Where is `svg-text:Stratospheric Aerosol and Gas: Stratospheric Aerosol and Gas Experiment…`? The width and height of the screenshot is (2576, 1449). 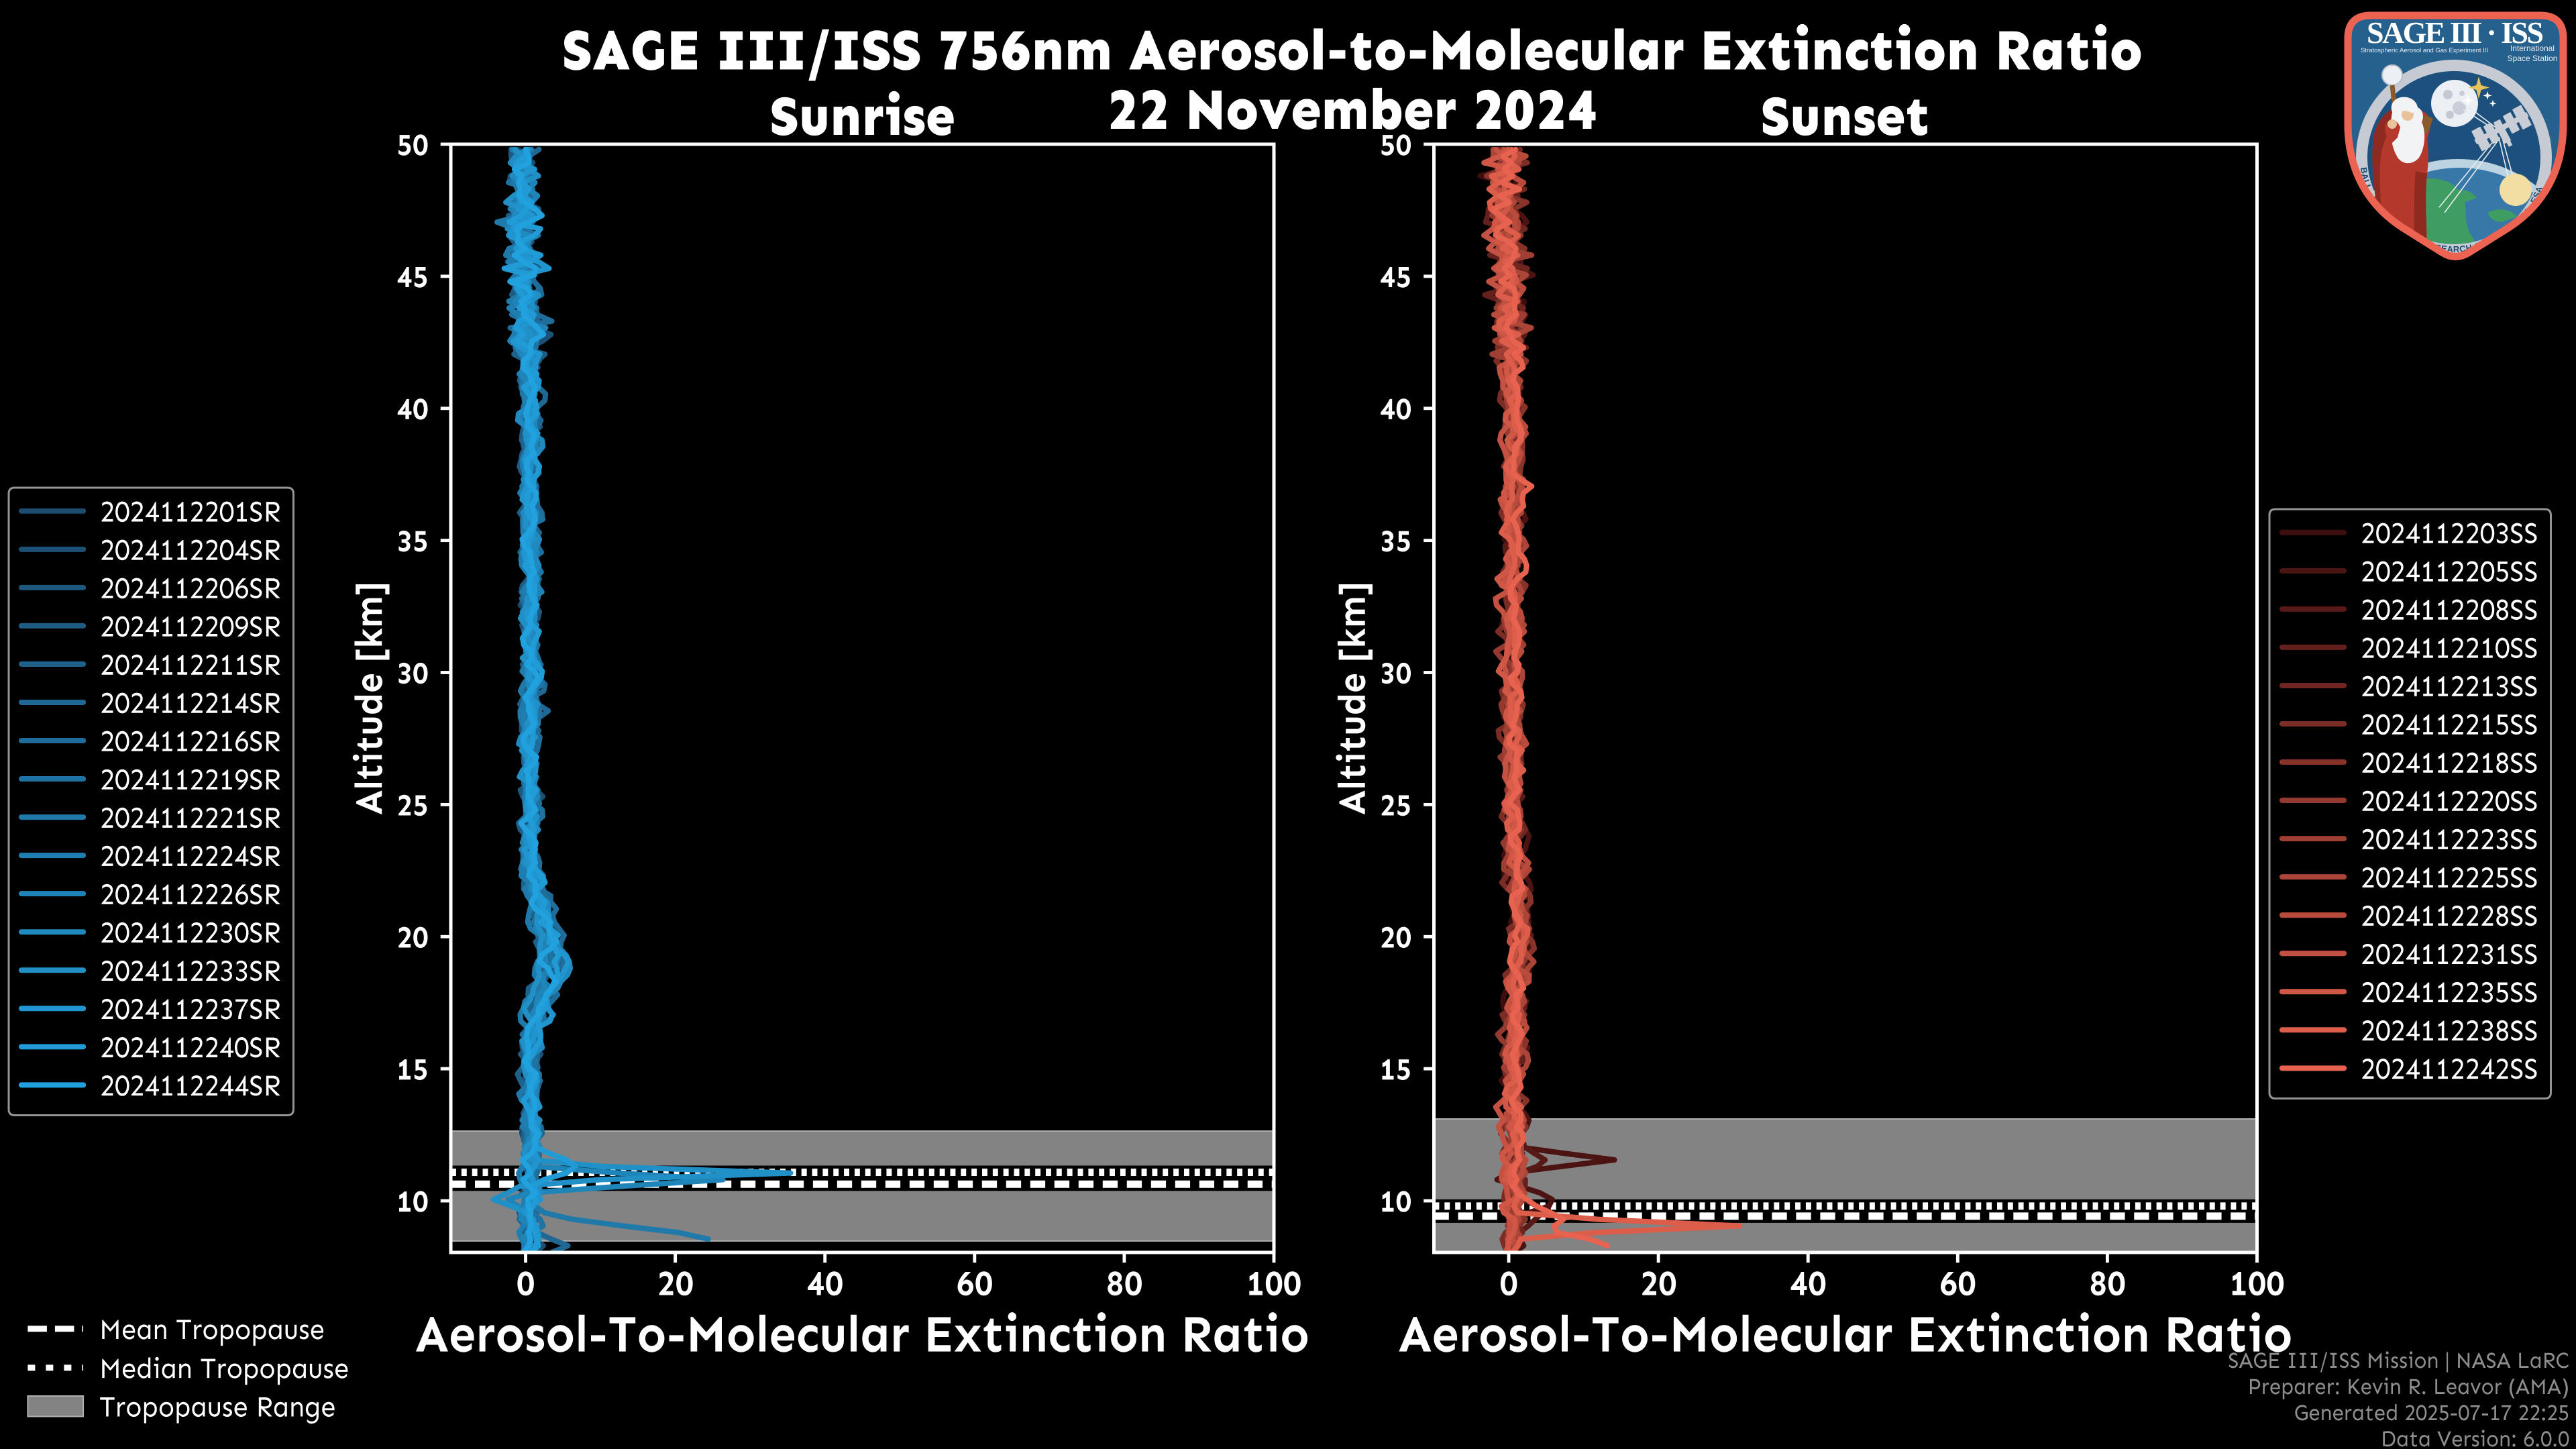
svg-text:Stratospheric Aerosol and Gas: Stratospheric Aerosol and Gas Experiment… is located at coordinates (2424, 50).